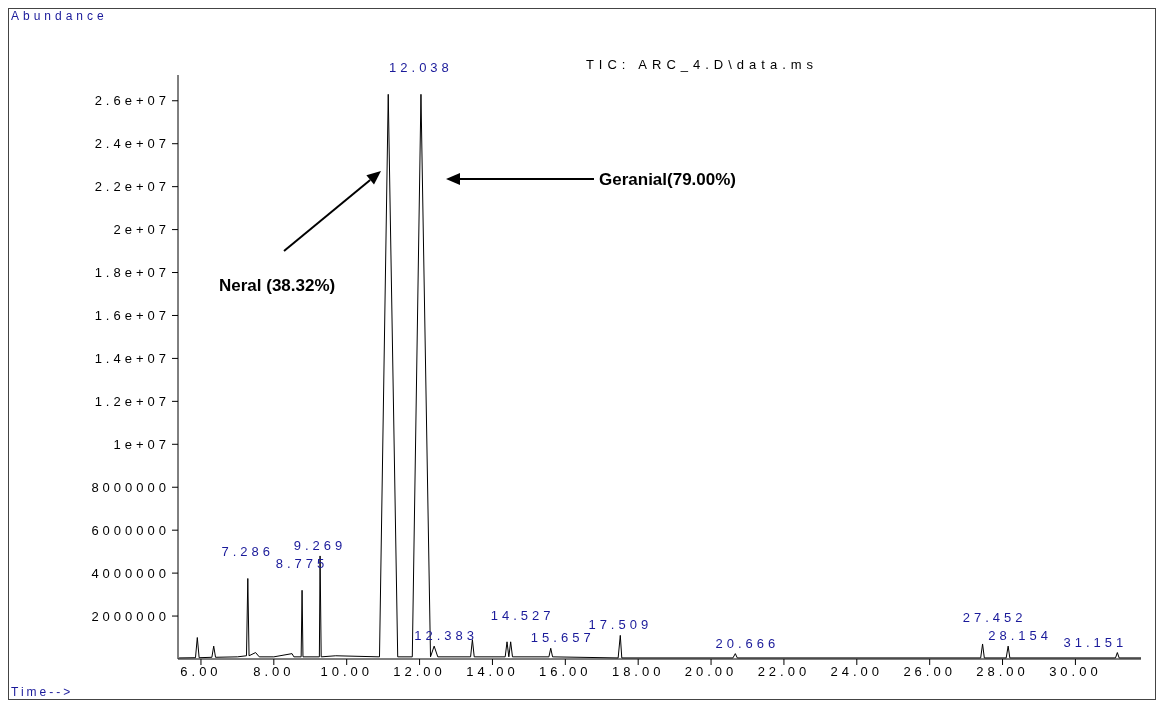 This screenshot has width=1162, height=706. Describe the element at coordinates (711, 672) in the screenshot. I see `x-tick-label: 20.00` at that location.